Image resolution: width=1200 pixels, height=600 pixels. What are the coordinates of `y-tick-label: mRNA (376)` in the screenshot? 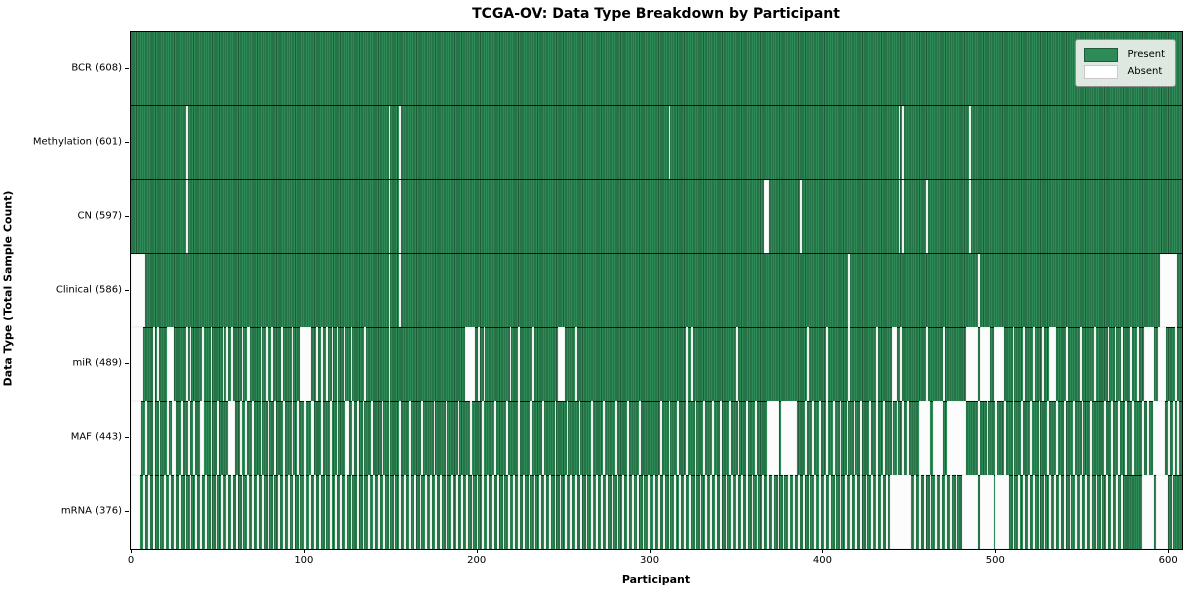 It's located at (91, 511).